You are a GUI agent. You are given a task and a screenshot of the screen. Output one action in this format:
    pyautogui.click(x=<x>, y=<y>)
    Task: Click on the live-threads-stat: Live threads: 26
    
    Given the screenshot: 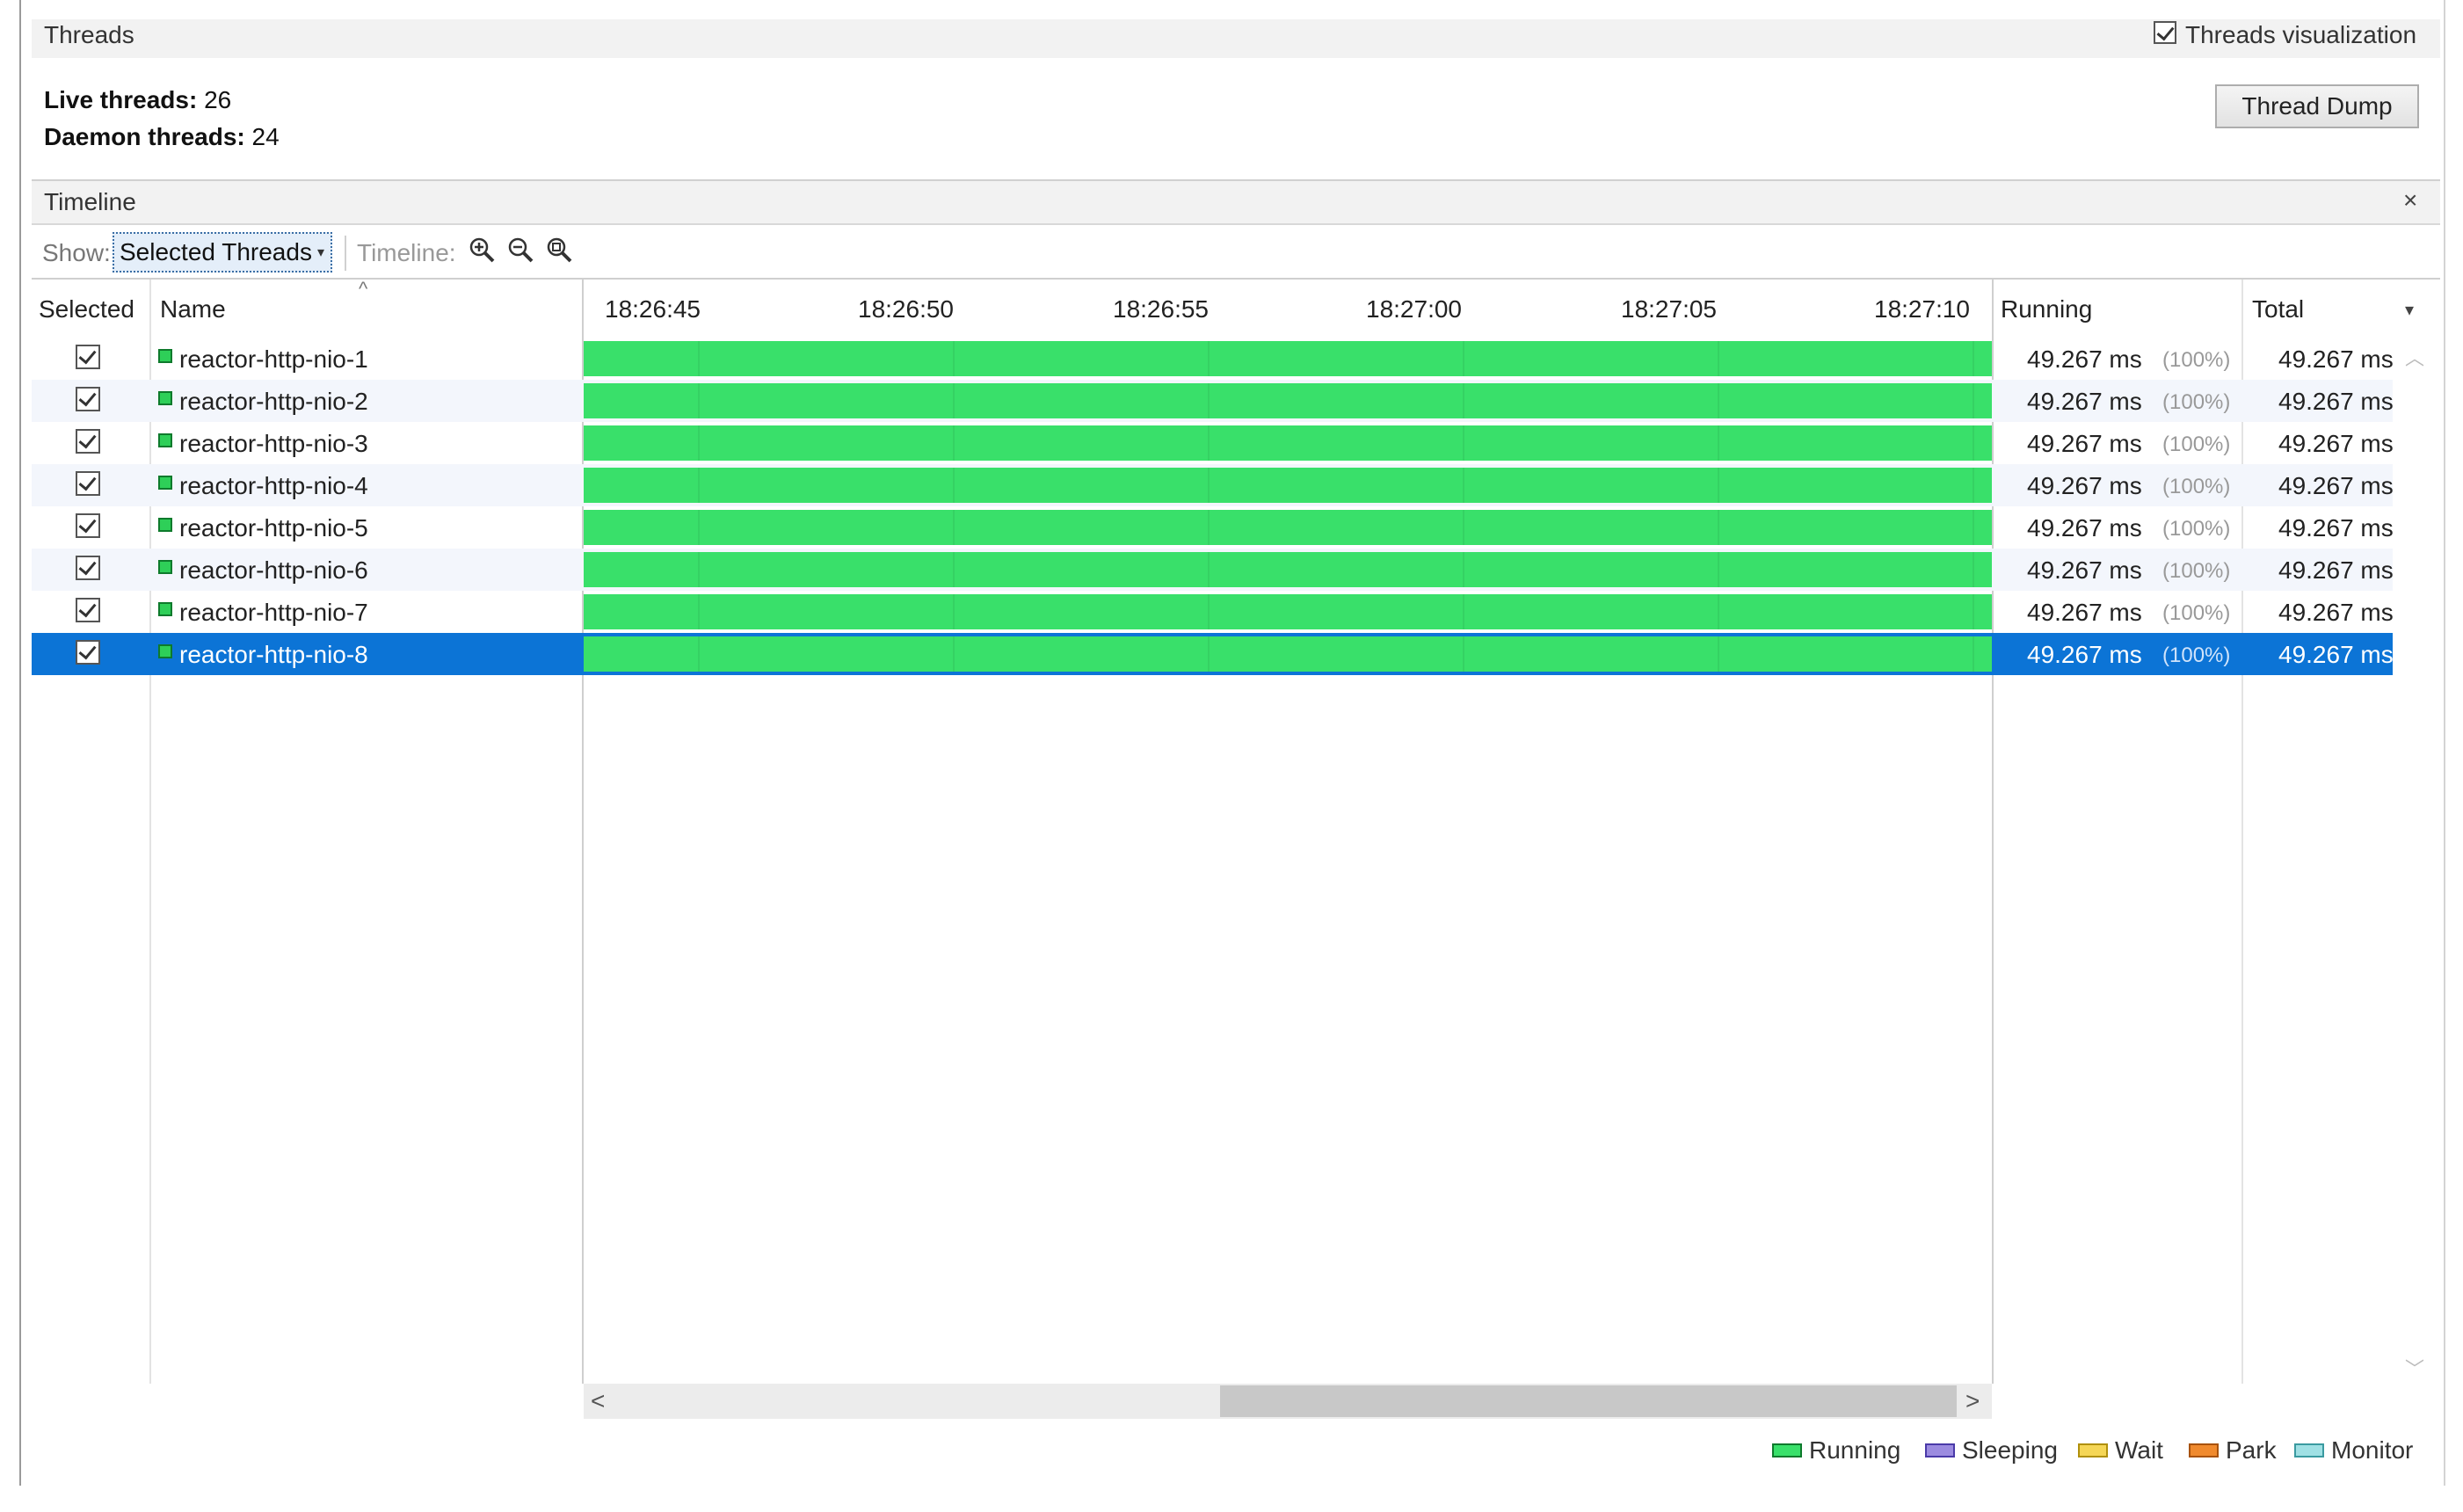 What is the action you would take?
    pyautogui.click(x=137, y=100)
    